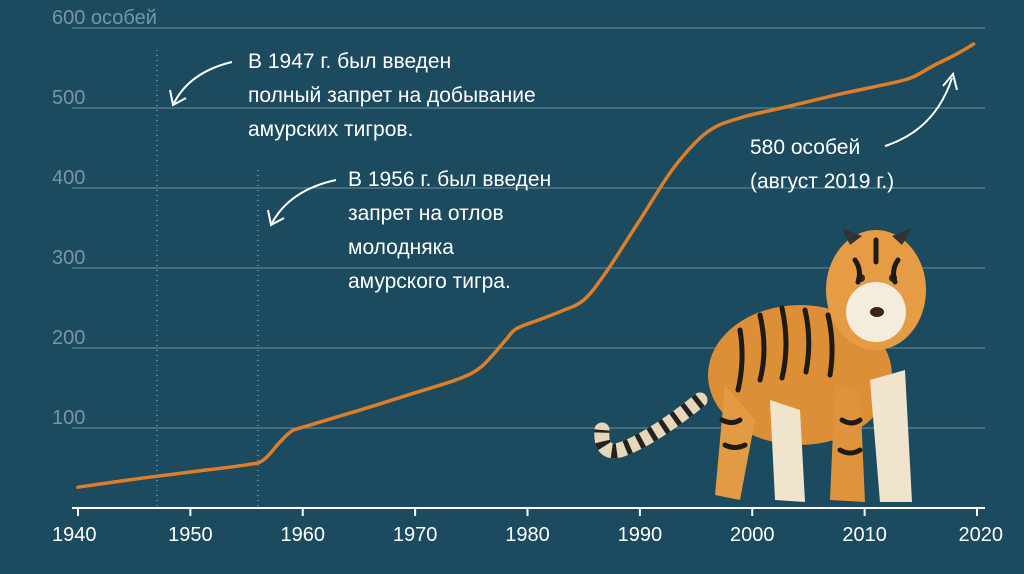 This screenshot has height=574, width=1024. What do you see at coordinates (415, 535) in the screenshot?
I see `x-tick-1970: 1970` at bounding box center [415, 535].